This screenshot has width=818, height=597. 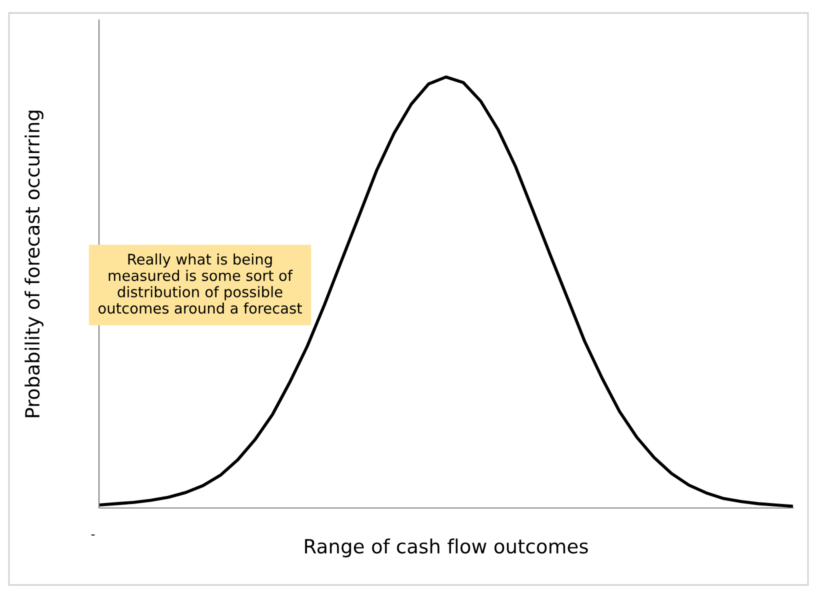 What do you see at coordinates (200, 283) in the screenshot?
I see `annotation: Really what is being measured is some sort of distribution of possible outcomes around a forecast` at bounding box center [200, 283].